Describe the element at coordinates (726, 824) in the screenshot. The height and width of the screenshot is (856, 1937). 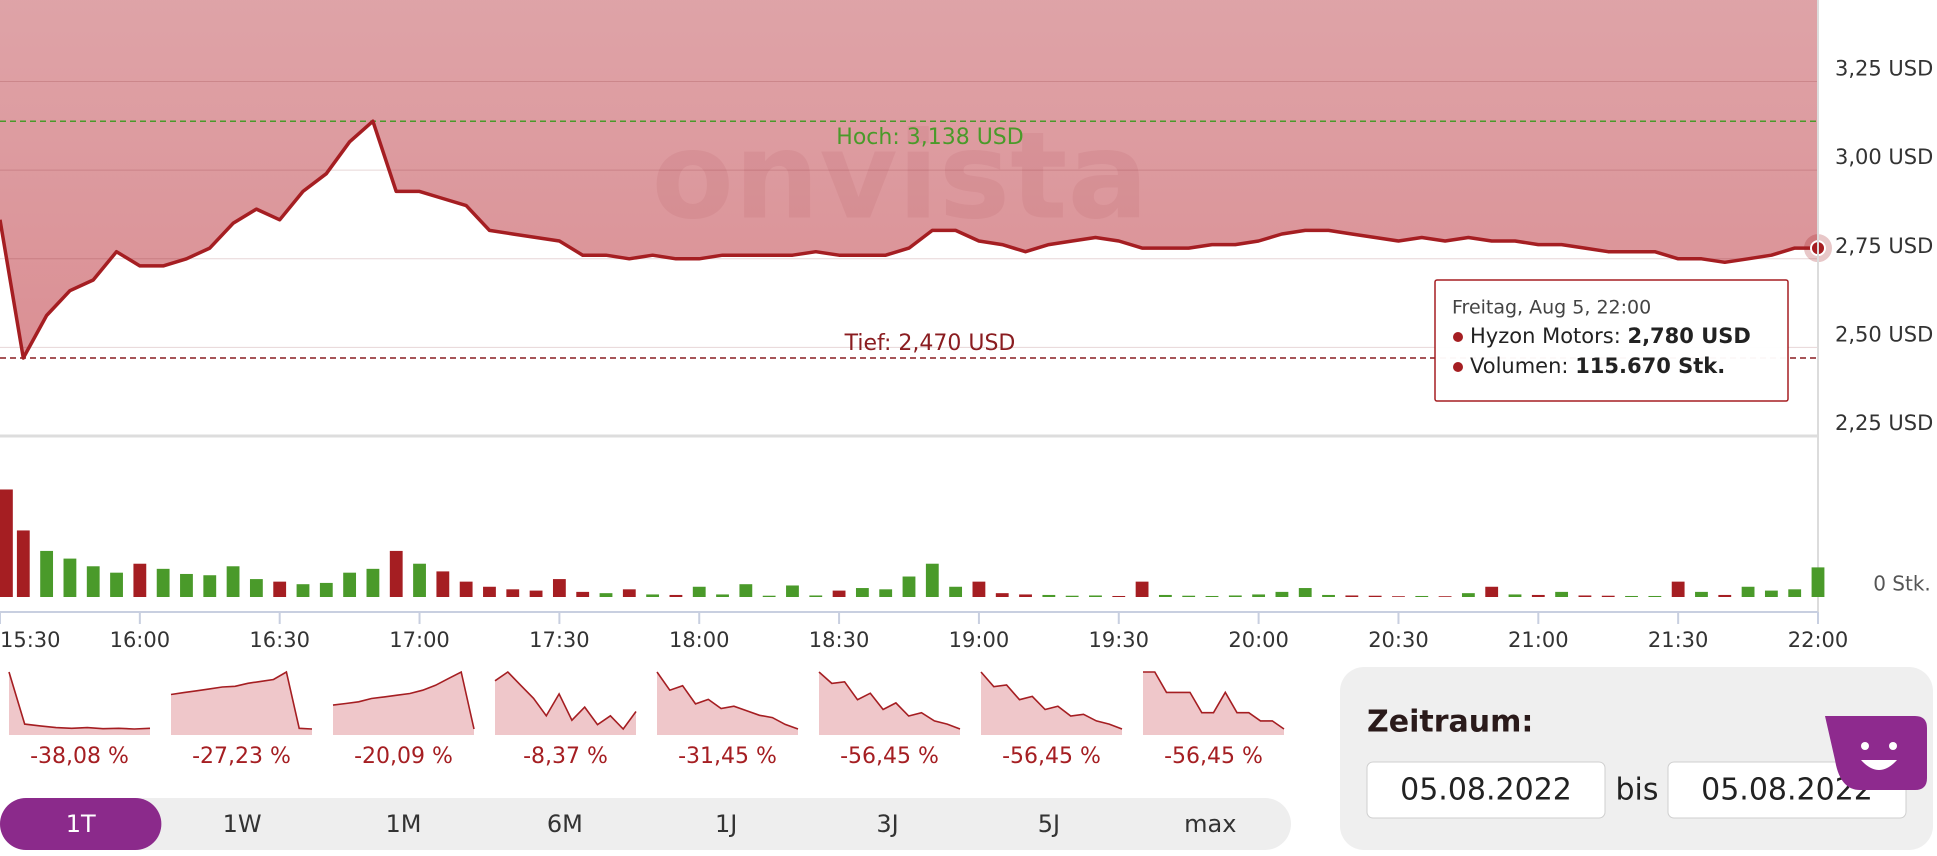
I see `tab-label: 1J` at that location.